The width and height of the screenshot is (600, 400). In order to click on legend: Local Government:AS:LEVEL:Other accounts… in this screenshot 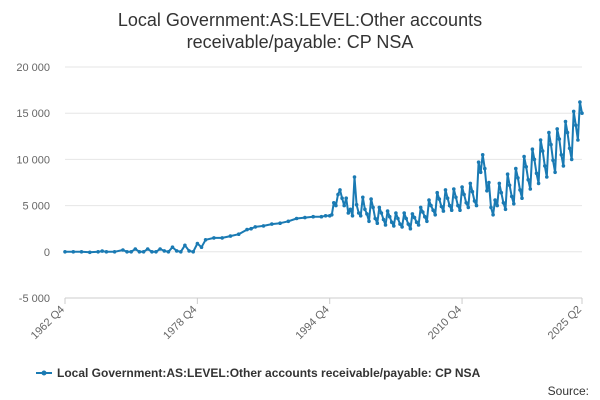, I will do `click(258, 373)`.